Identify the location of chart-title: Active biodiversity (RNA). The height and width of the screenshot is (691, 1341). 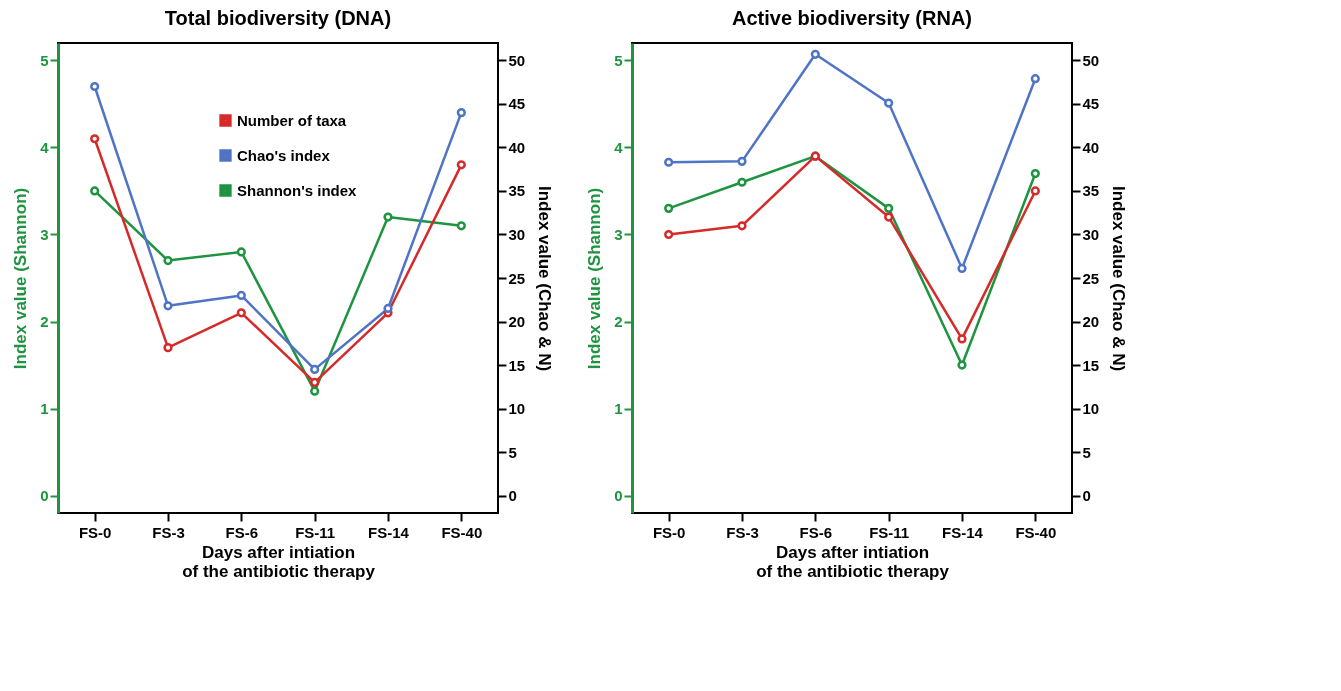
(852, 18).